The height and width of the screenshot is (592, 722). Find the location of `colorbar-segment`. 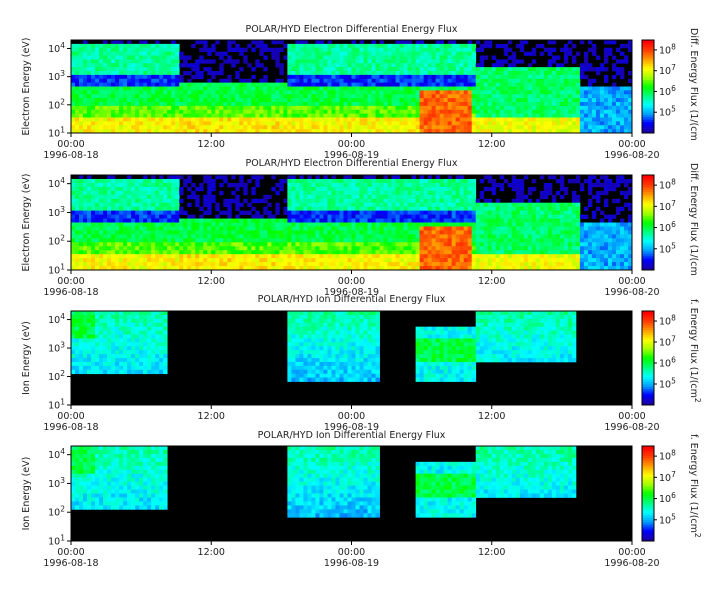

colorbar-segment is located at coordinates (648, 104).